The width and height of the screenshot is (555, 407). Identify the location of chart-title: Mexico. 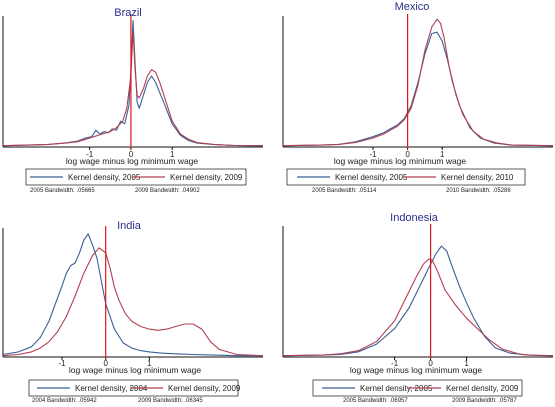
(412, 7).